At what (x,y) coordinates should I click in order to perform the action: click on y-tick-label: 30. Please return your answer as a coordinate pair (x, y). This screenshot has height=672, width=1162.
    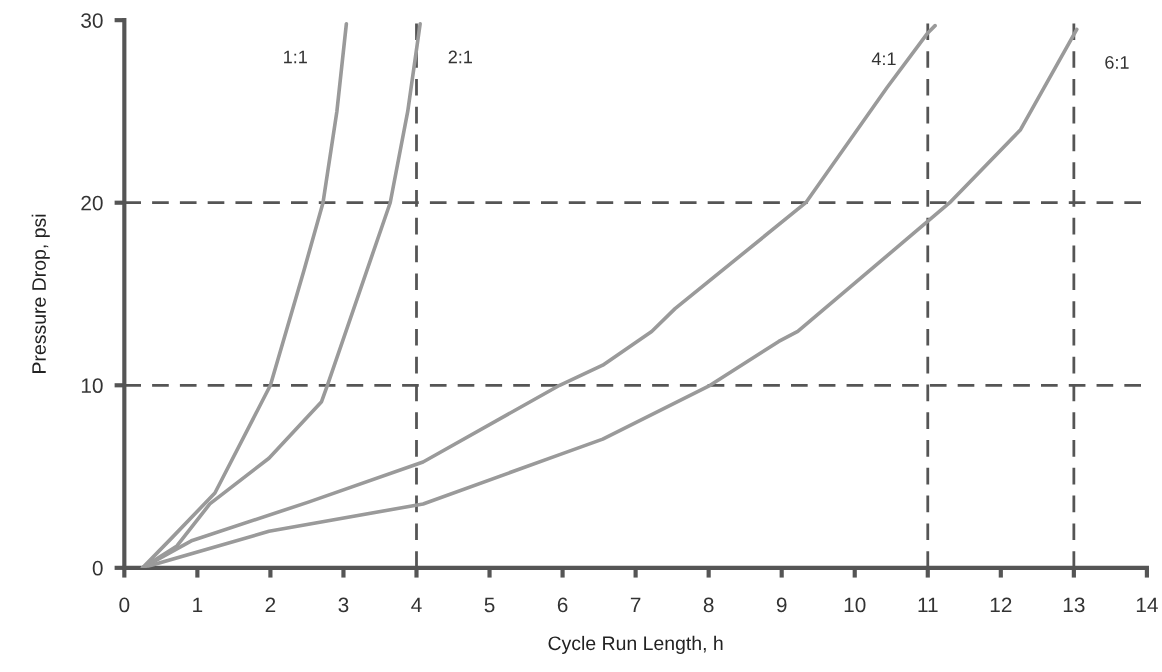
    Looking at the image, I should click on (92, 20).